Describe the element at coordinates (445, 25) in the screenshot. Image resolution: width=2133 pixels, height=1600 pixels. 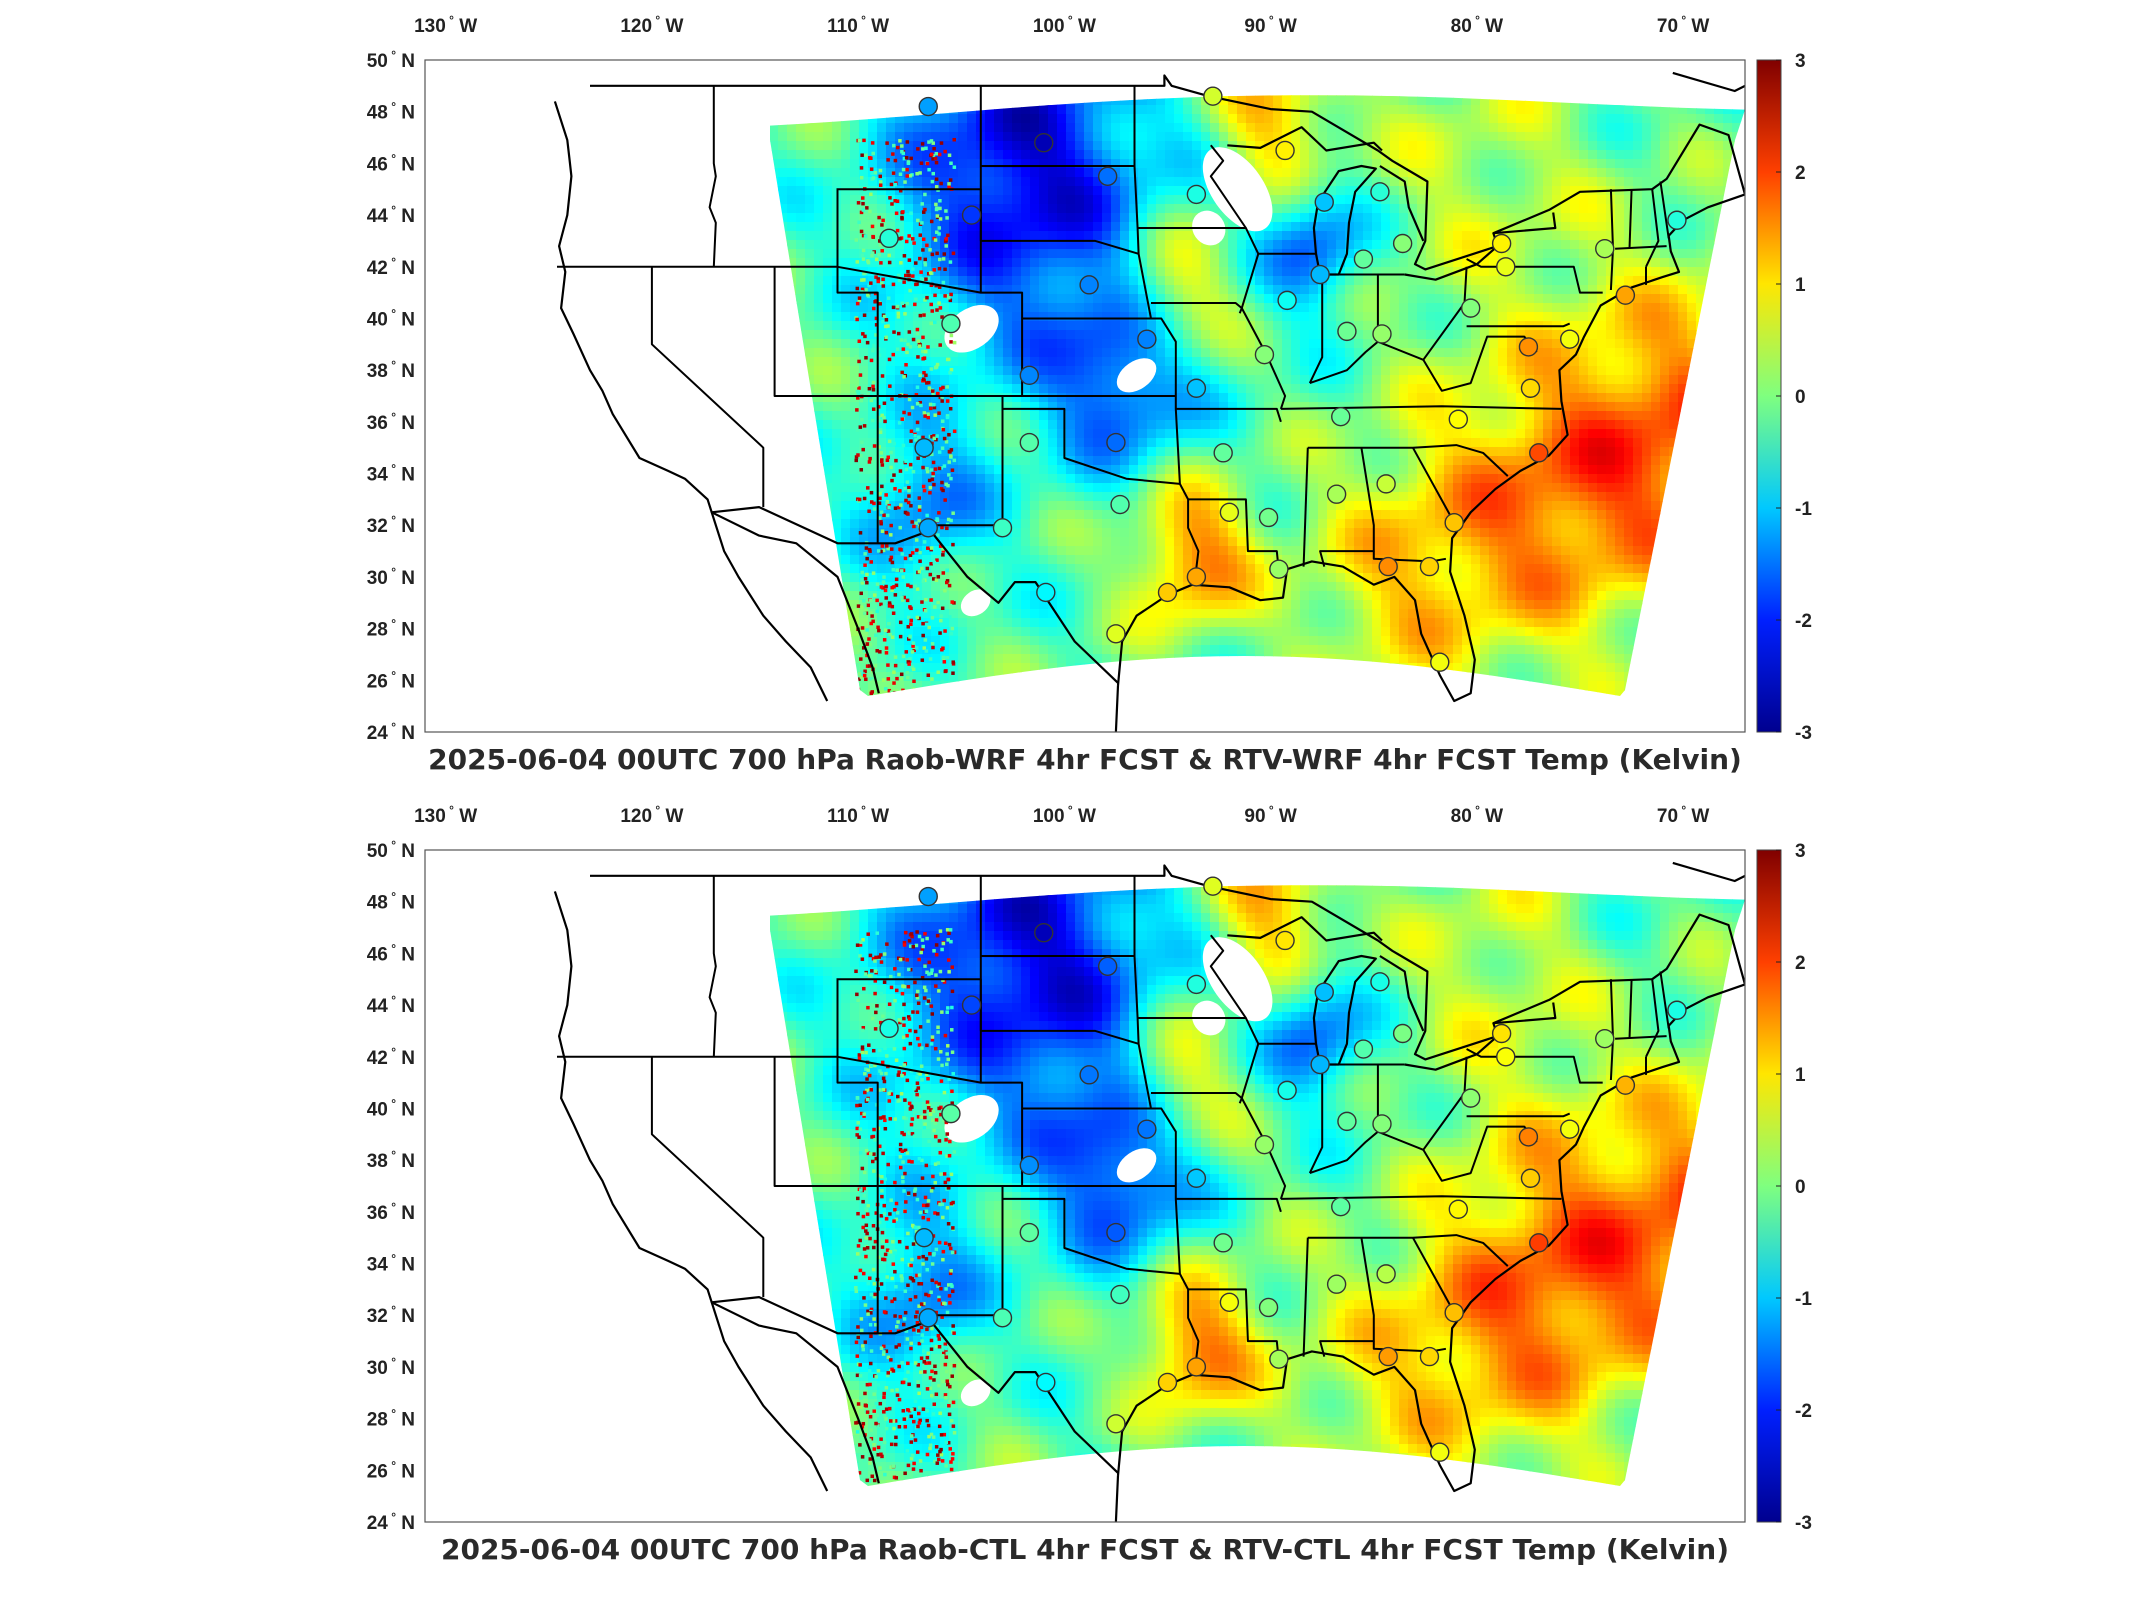
I see `longitude-tick-label: 130 ° W` at that location.